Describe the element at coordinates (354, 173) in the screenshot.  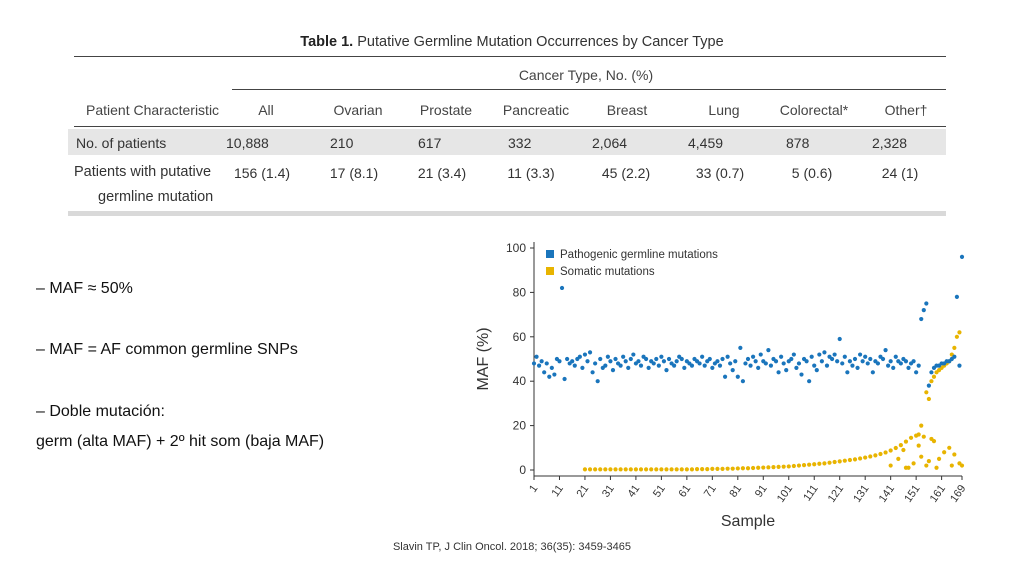
I see `cell-ovarian-mutation: 17 (8.1)` at that location.